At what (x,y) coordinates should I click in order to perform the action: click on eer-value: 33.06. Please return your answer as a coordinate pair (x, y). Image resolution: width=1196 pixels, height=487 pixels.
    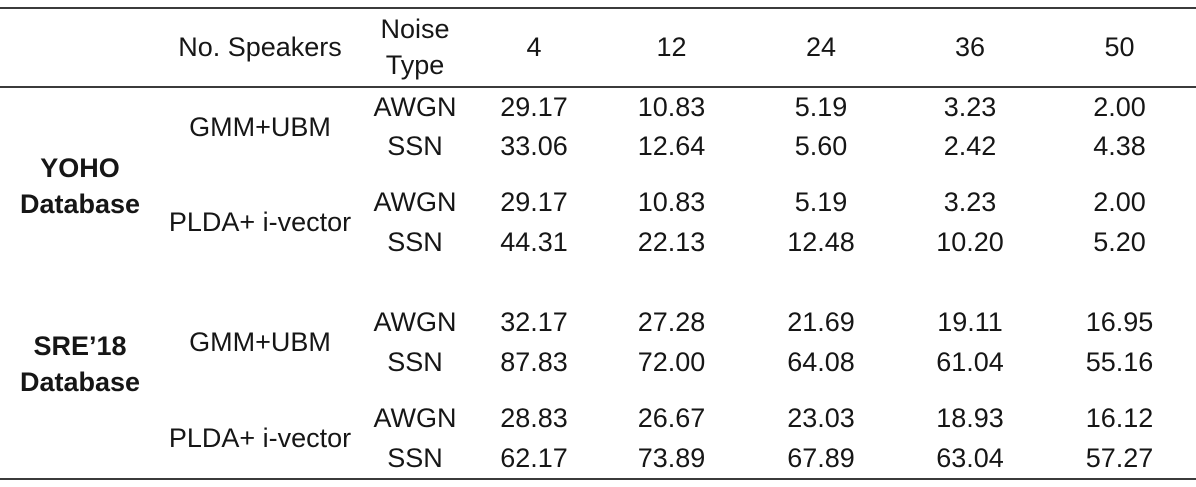
    Looking at the image, I should click on (534, 146).